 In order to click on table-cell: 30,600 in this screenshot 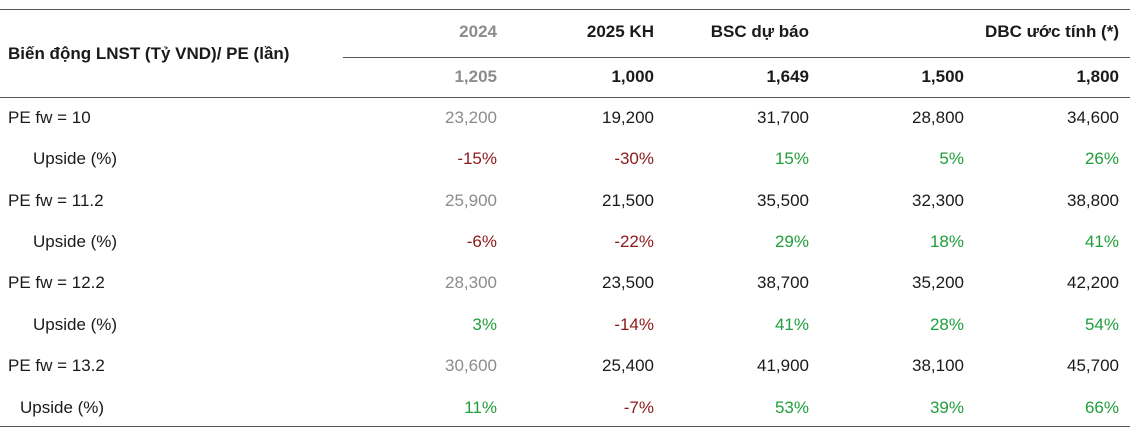, I will do `click(471, 365)`.